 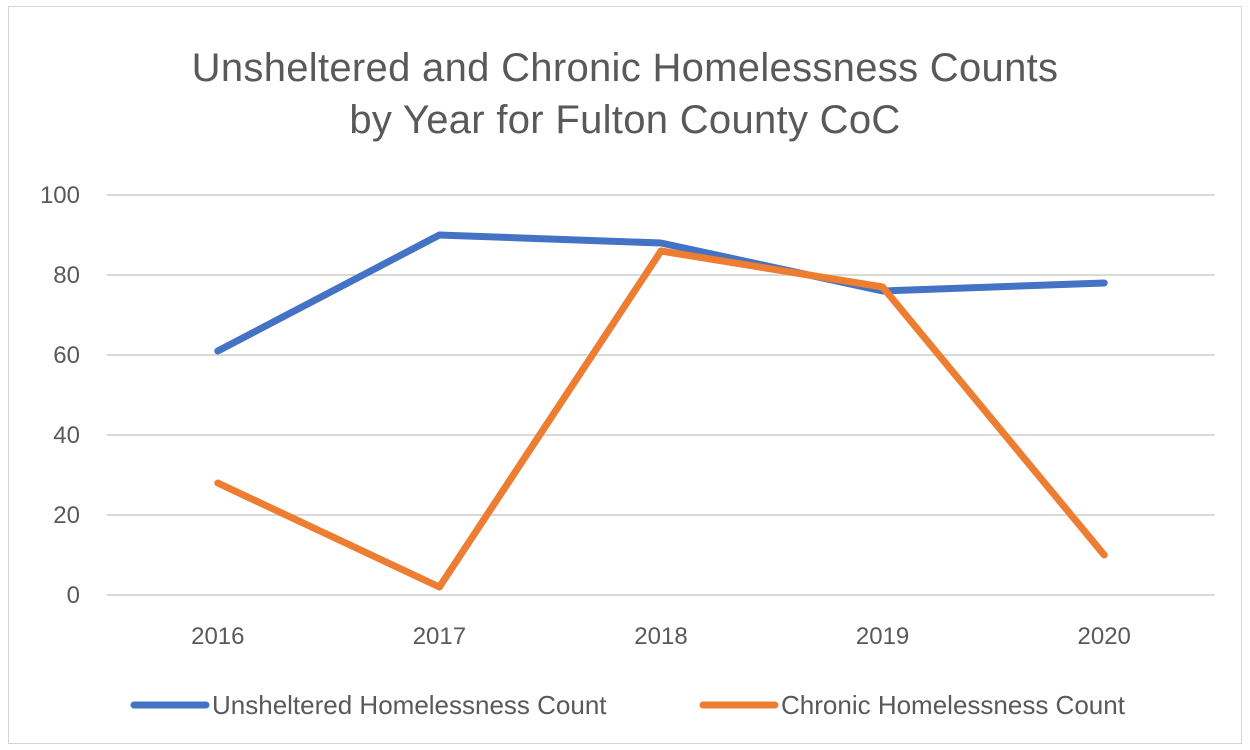 I want to click on x-tick-label: 2019, so click(x=882, y=636).